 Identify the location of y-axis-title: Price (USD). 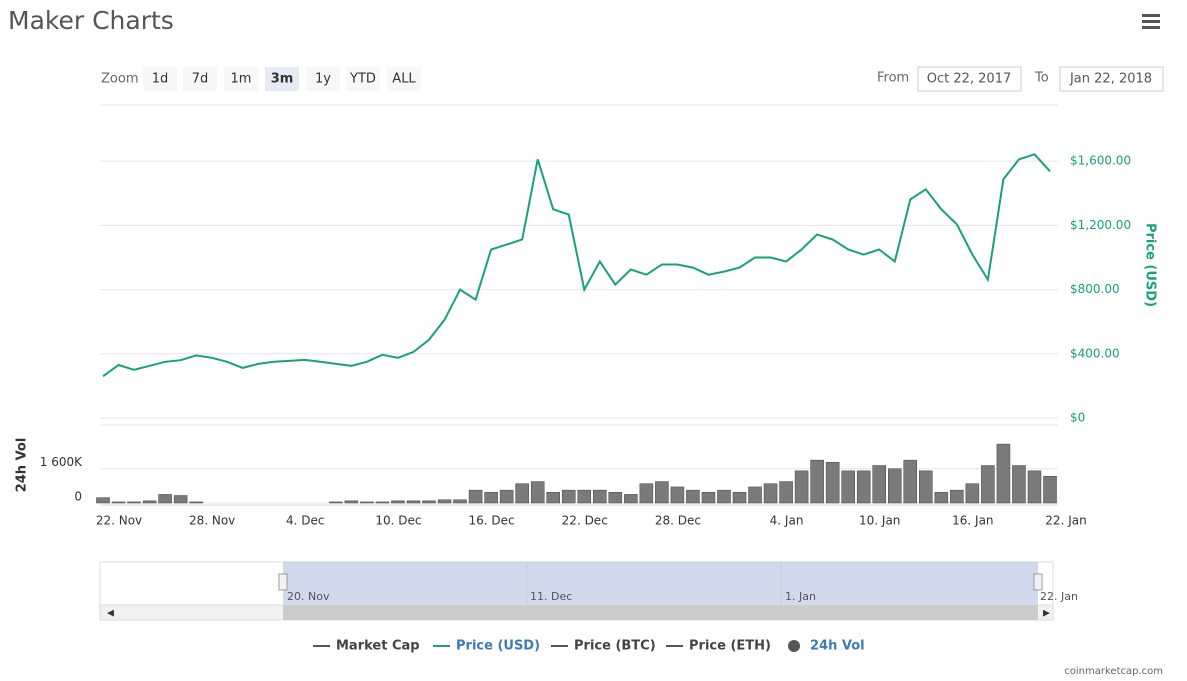
(1150, 265).